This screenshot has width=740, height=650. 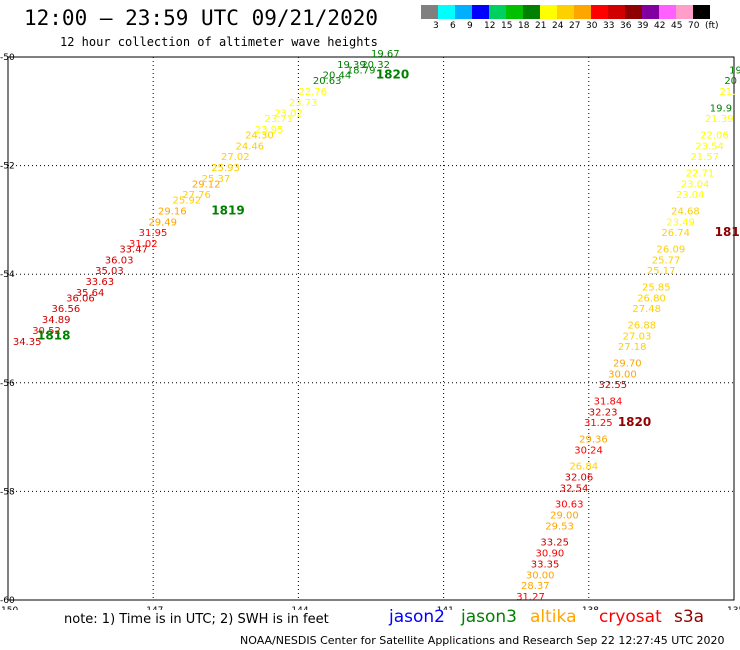 What do you see at coordinates (162, 222) in the screenshot?
I see `swh-label: 29.49` at bounding box center [162, 222].